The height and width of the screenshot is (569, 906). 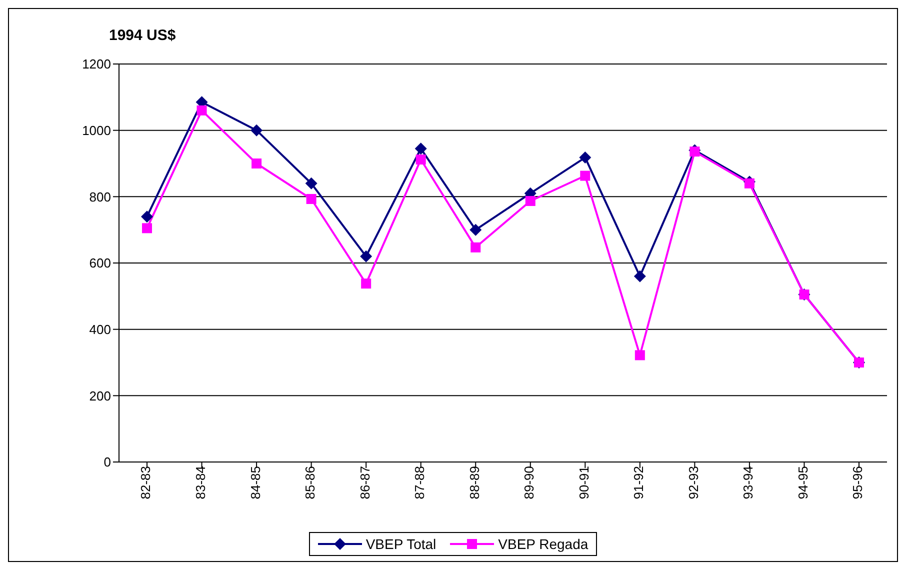 I want to click on x-tick-label: 91-92, so click(x=638, y=483).